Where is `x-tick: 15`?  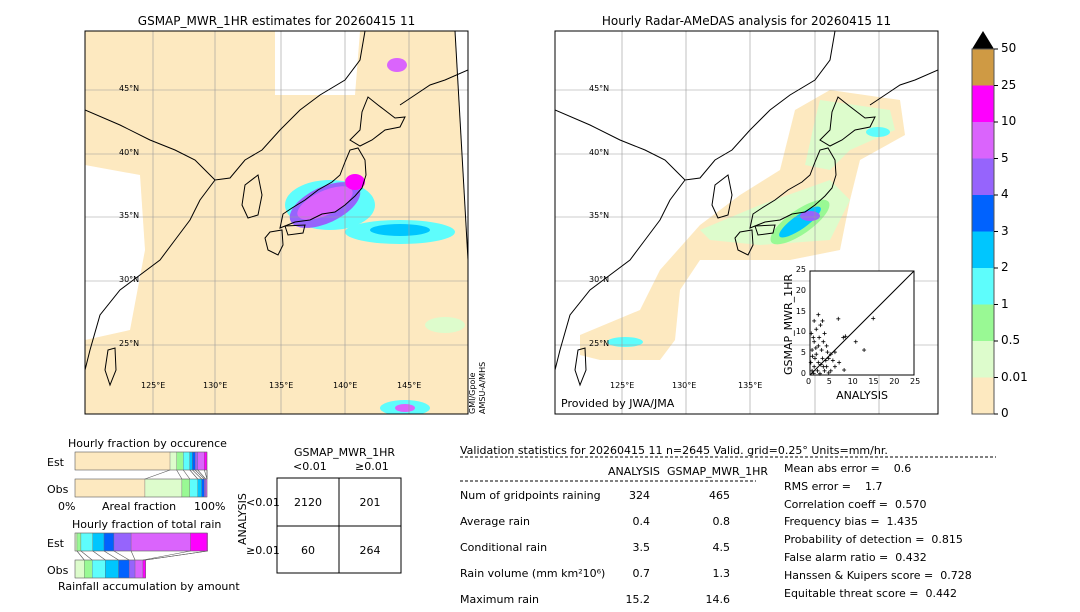 x-tick: 15 is located at coordinates (873, 381).